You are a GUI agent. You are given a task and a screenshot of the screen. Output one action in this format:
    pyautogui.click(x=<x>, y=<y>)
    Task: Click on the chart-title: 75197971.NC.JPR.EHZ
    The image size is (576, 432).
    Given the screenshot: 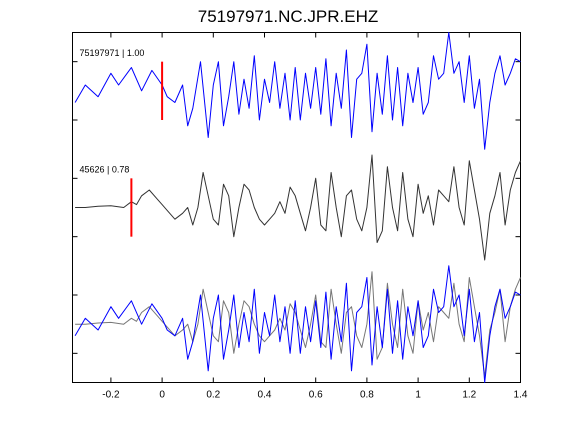 What is the action you would take?
    pyautogui.click(x=288, y=16)
    